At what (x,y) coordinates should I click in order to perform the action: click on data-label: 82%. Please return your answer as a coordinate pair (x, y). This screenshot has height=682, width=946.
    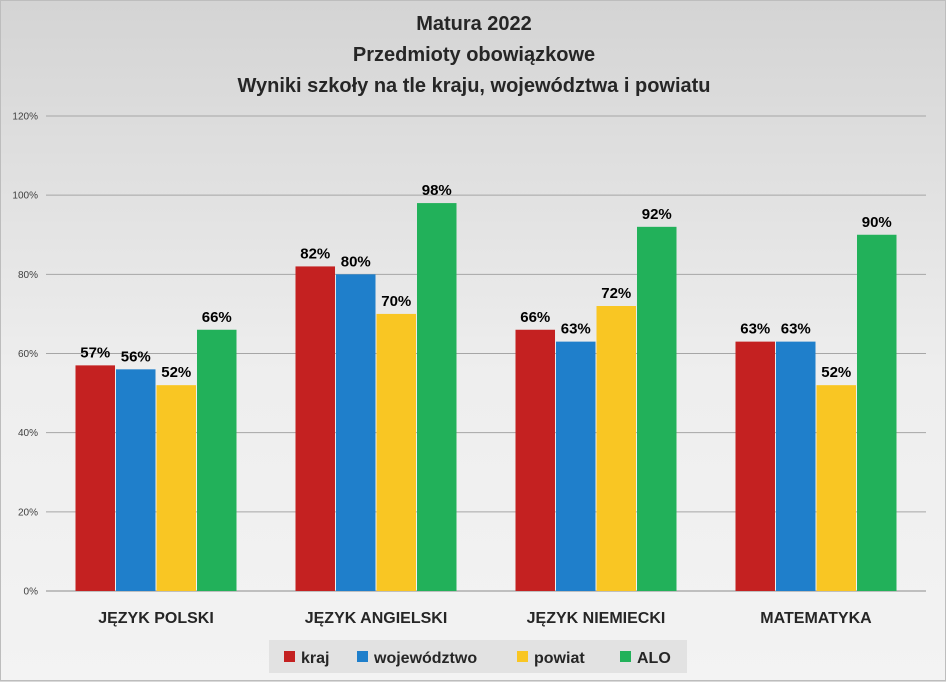
    Looking at the image, I should click on (315, 253).